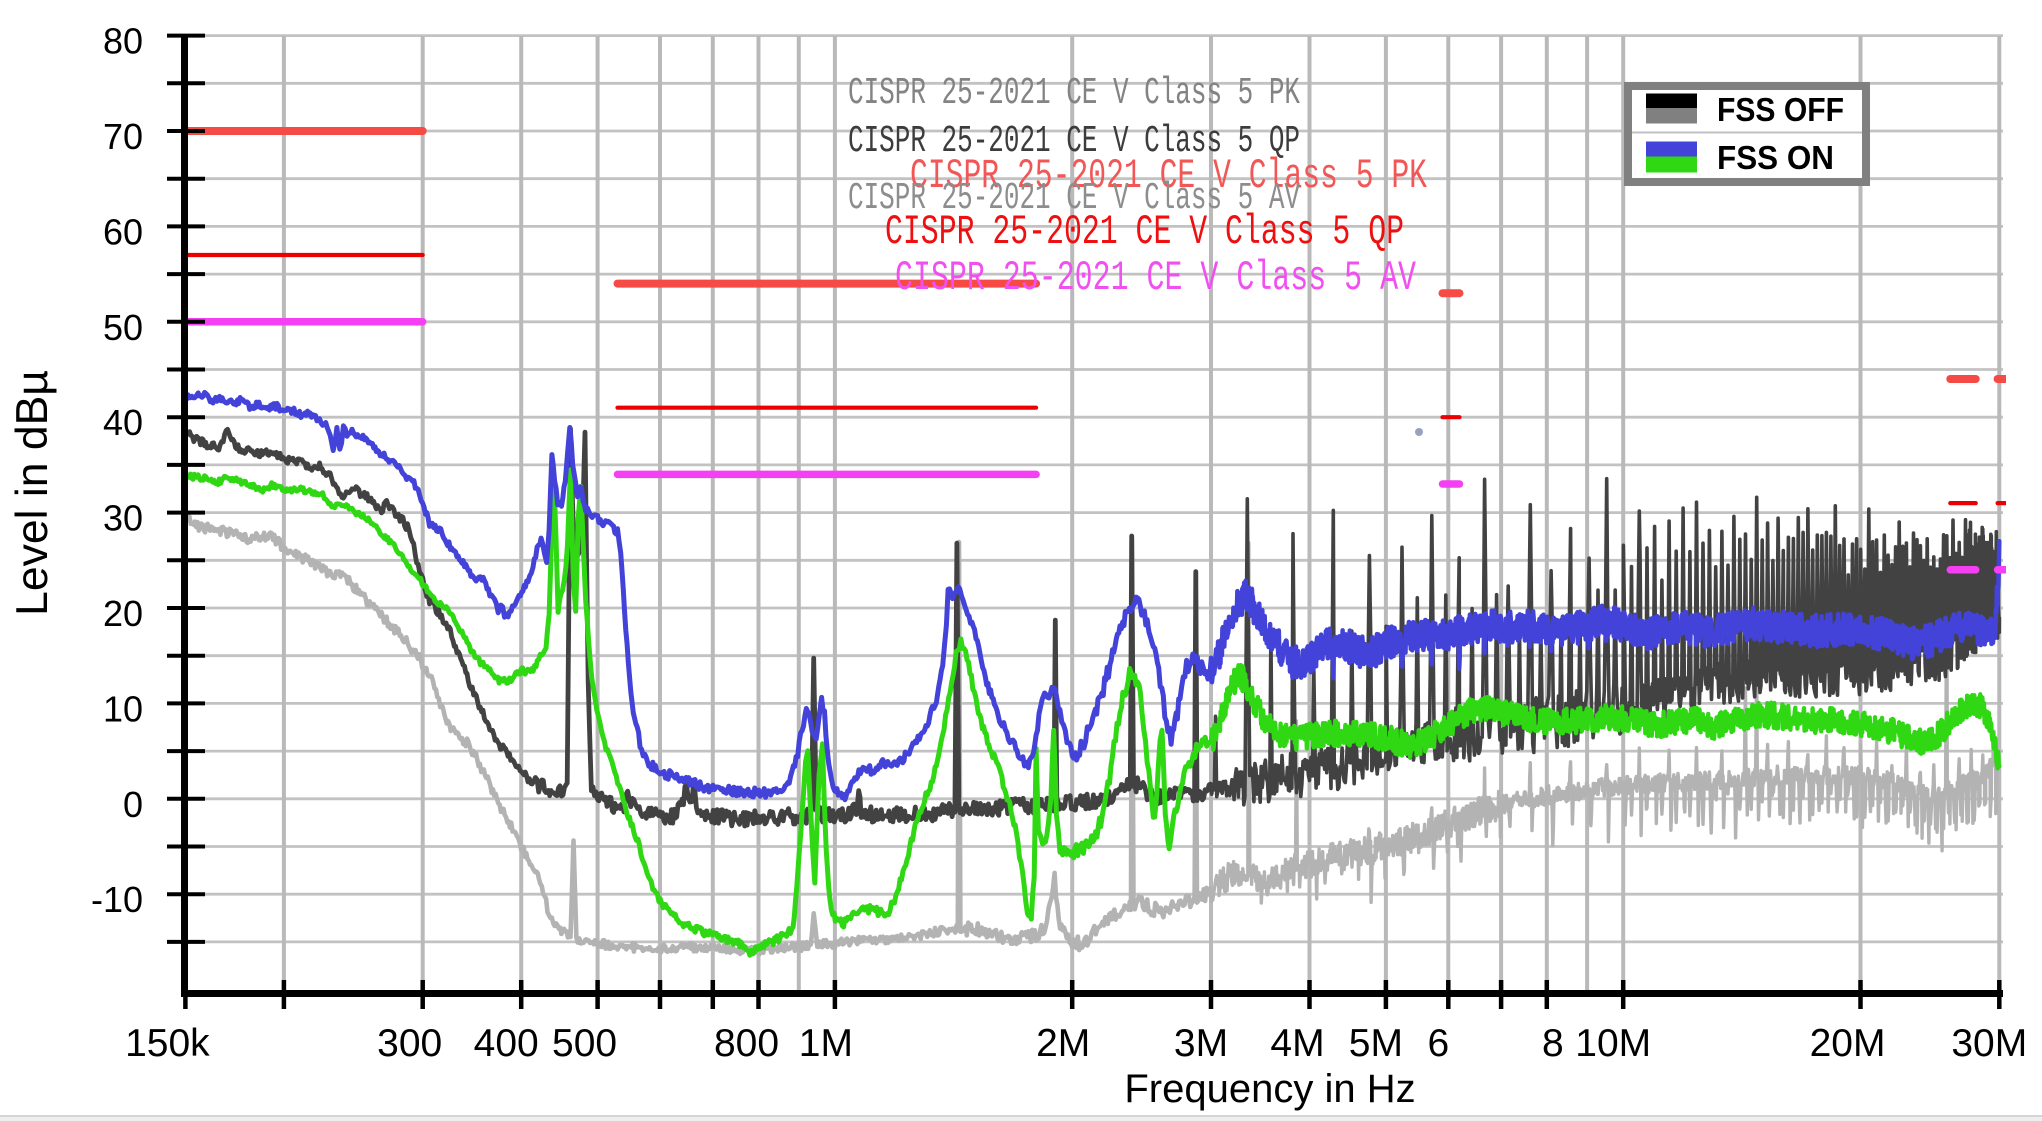 This screenshot has height=1121, width=2042. Describe the element at coordinates (1989, 1043) in the screenshot. I see `svg-text: 30M` at that location.